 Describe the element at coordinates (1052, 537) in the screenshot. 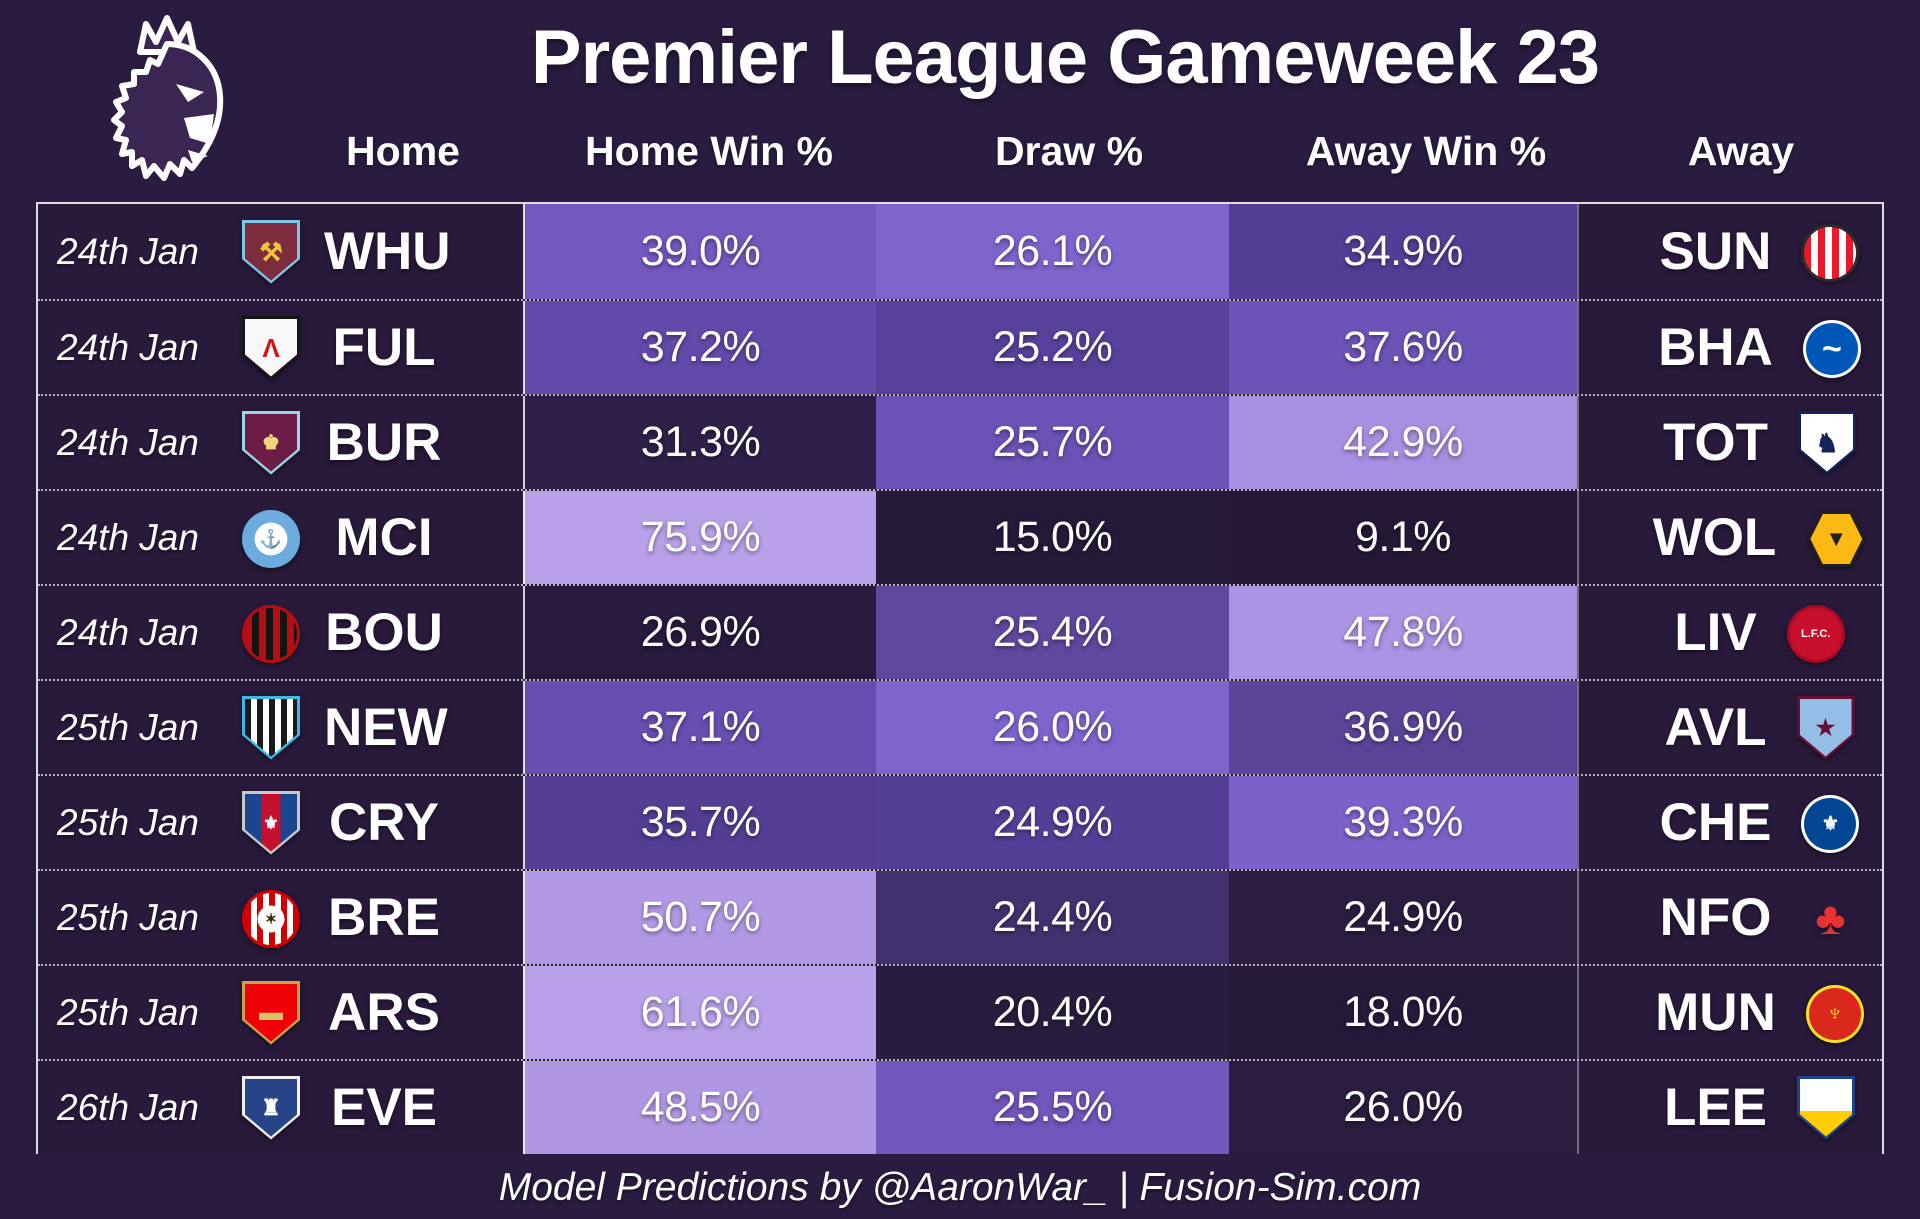

I see `draw-cell: 15.0%` at that location.